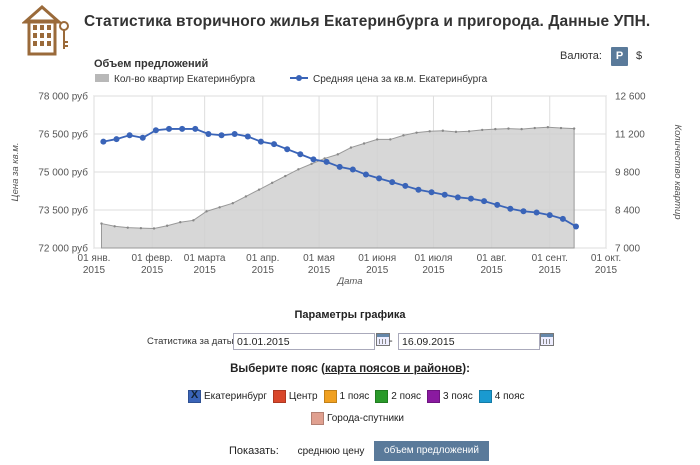  Describe the element at coordinates (303, 396) in the screenshot. I see `belt-option-label: Центр` at that location.